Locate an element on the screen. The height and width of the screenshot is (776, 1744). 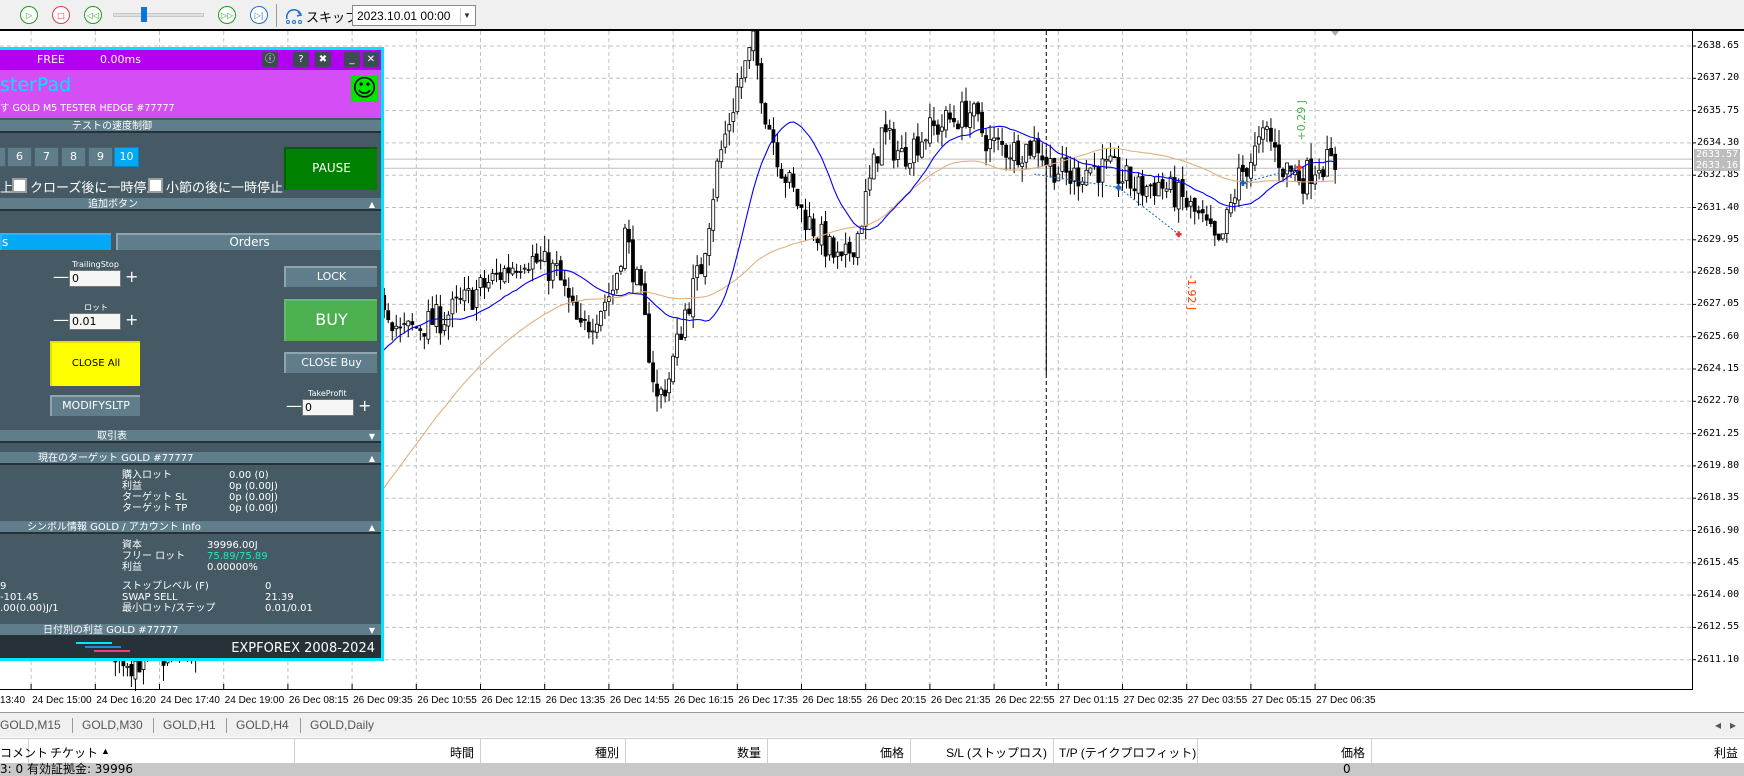
pause-after-close-checkbox is located at coordinates (19, 185).